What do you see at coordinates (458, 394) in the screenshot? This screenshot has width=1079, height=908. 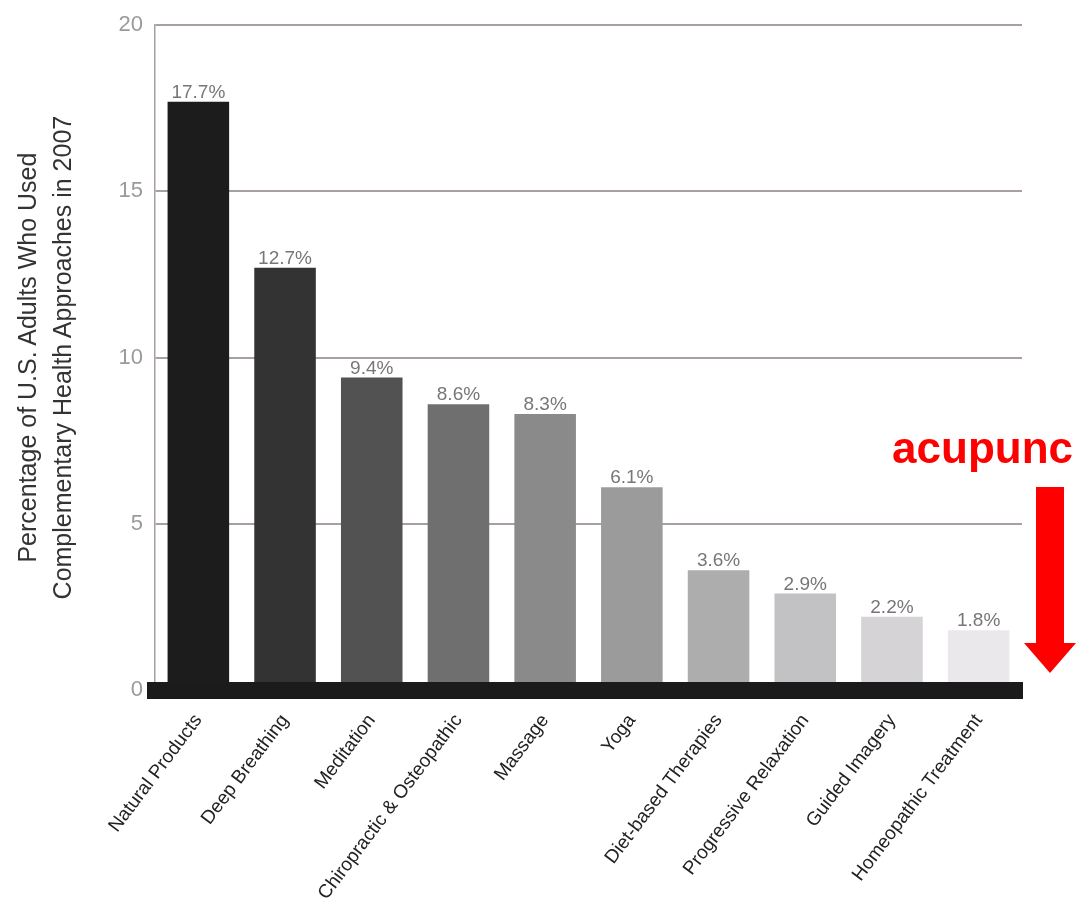 I see `data-label: 8.6%` at bounding box center [458, 394].